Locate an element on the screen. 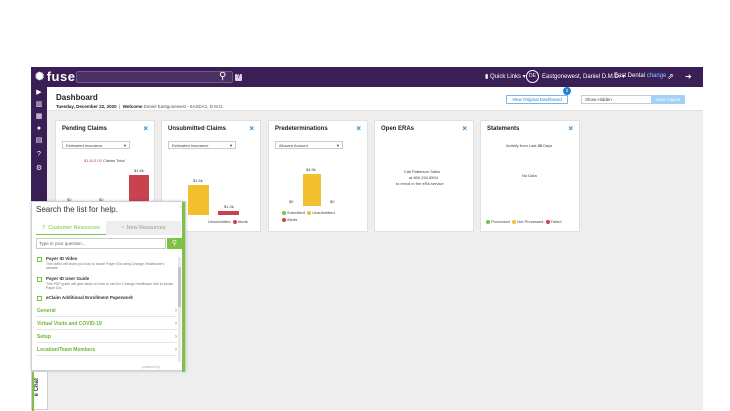  avatar: DE is located at coordinates (532, 76).